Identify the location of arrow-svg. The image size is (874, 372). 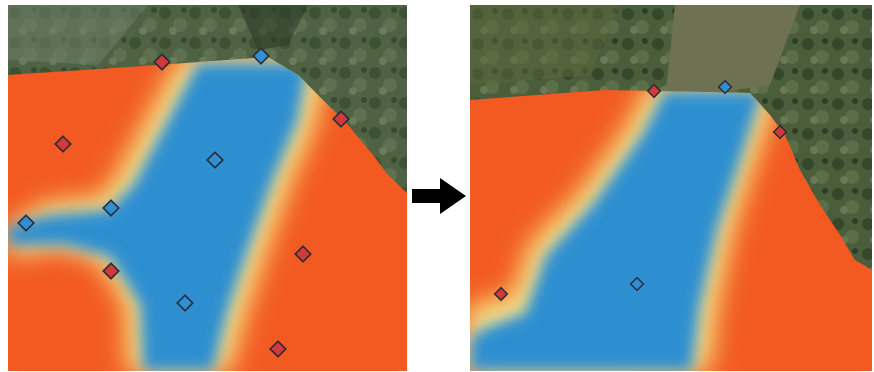
(439, 196).